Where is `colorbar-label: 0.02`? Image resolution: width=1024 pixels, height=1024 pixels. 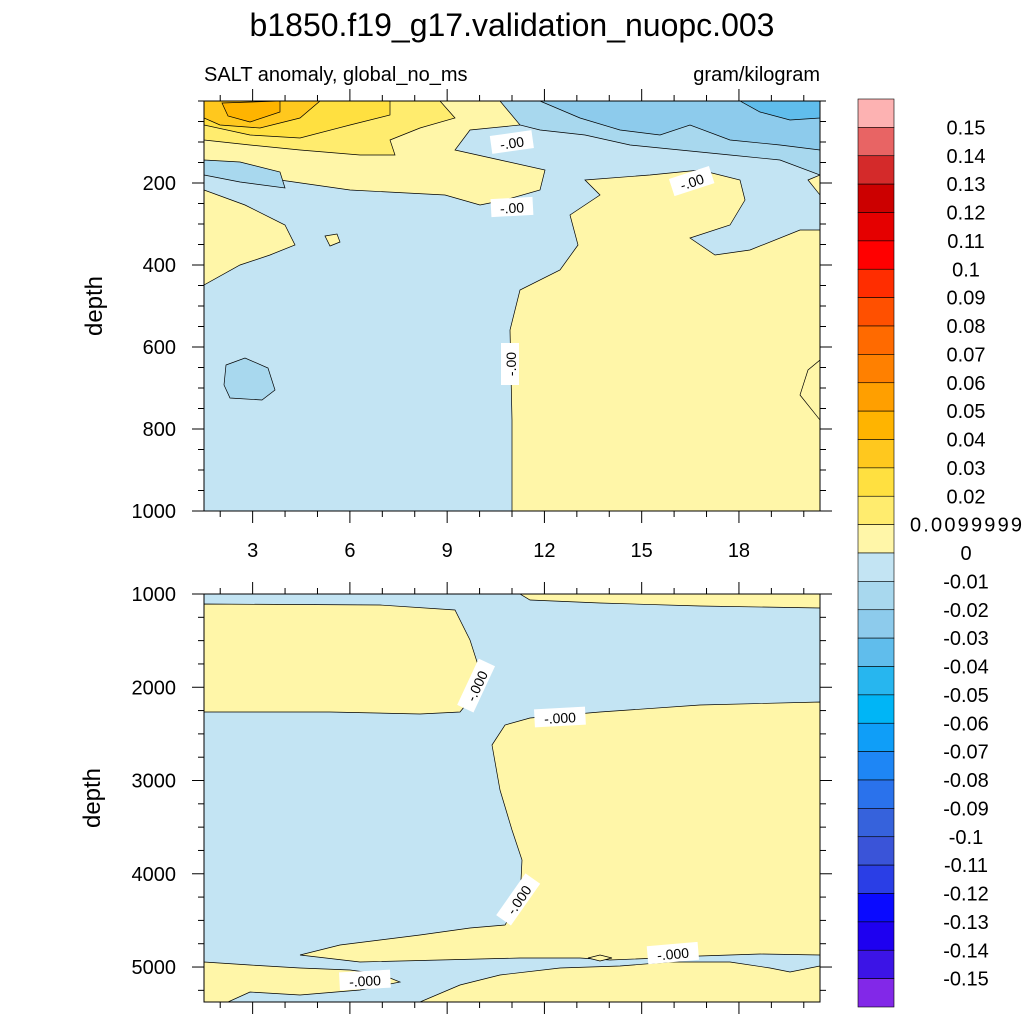 colorbar-label: 0.02 is located at coordinates (966, 497).